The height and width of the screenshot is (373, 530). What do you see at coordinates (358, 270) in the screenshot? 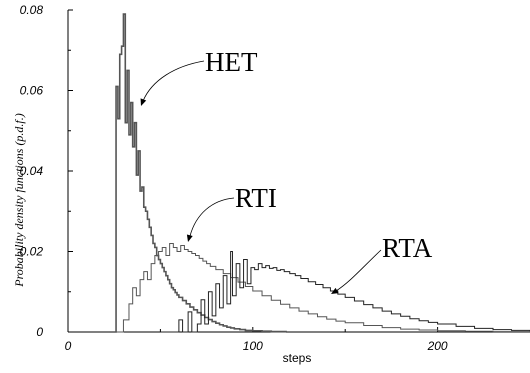
I see `annotation-rta-pointer` at bounding box center [358, 270].